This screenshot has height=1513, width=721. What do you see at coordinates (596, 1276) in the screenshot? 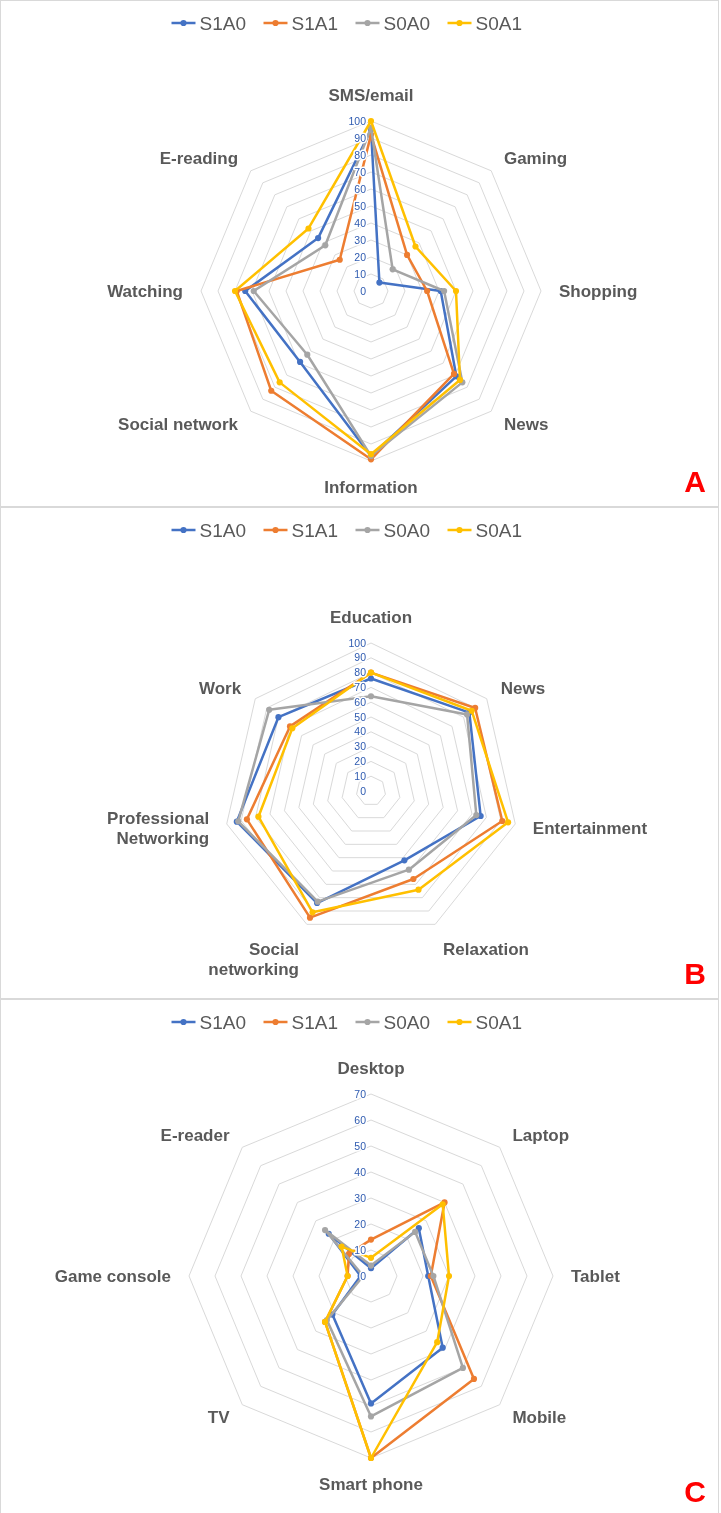
I see `spoke-label: Tablet` at bounding box center [596, 1276].